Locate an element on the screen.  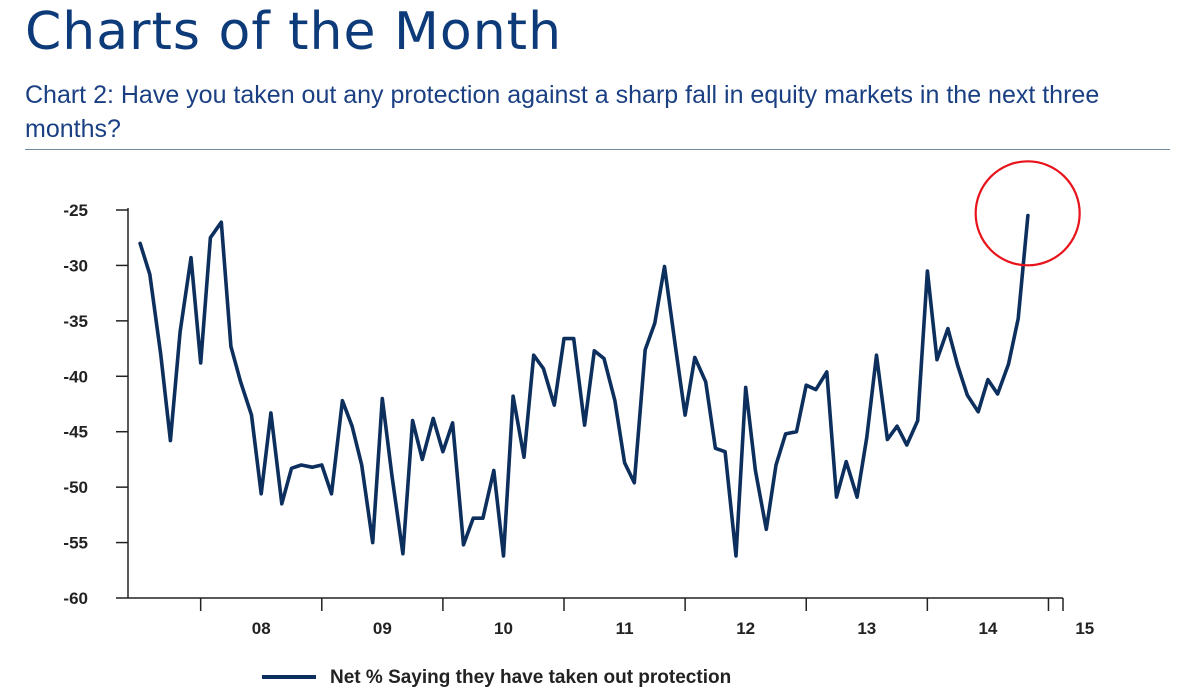
x-tick-label: 09 is located at coordinates (382, 628).